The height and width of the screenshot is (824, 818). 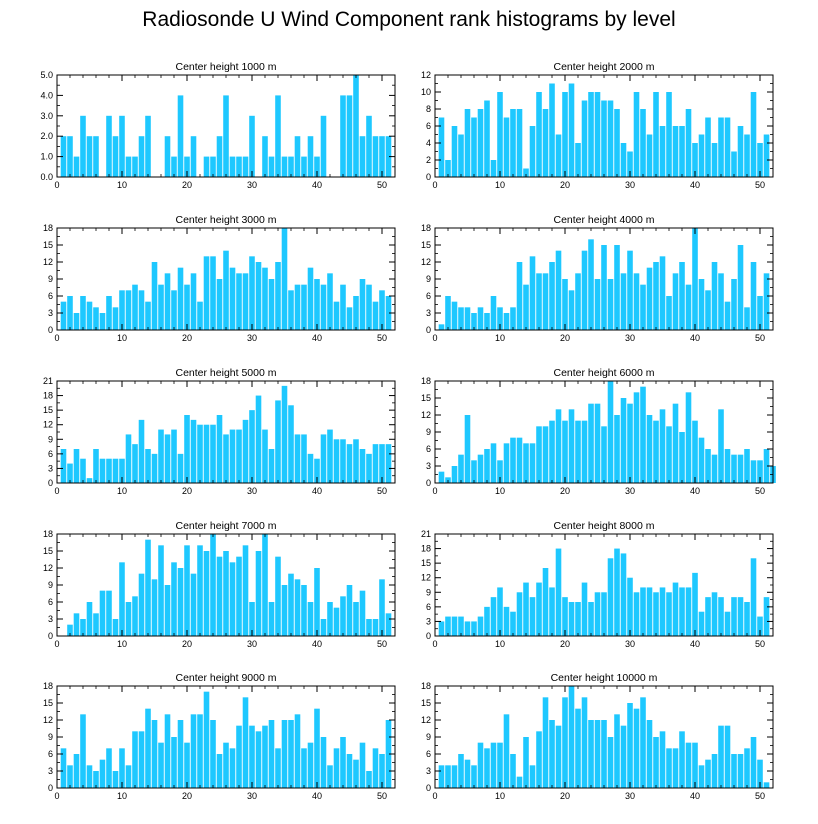 What do you see at coordinates (428, 636) in the screenshot?
I see `y-tick-label: 0` at bounding box center [428, 636].